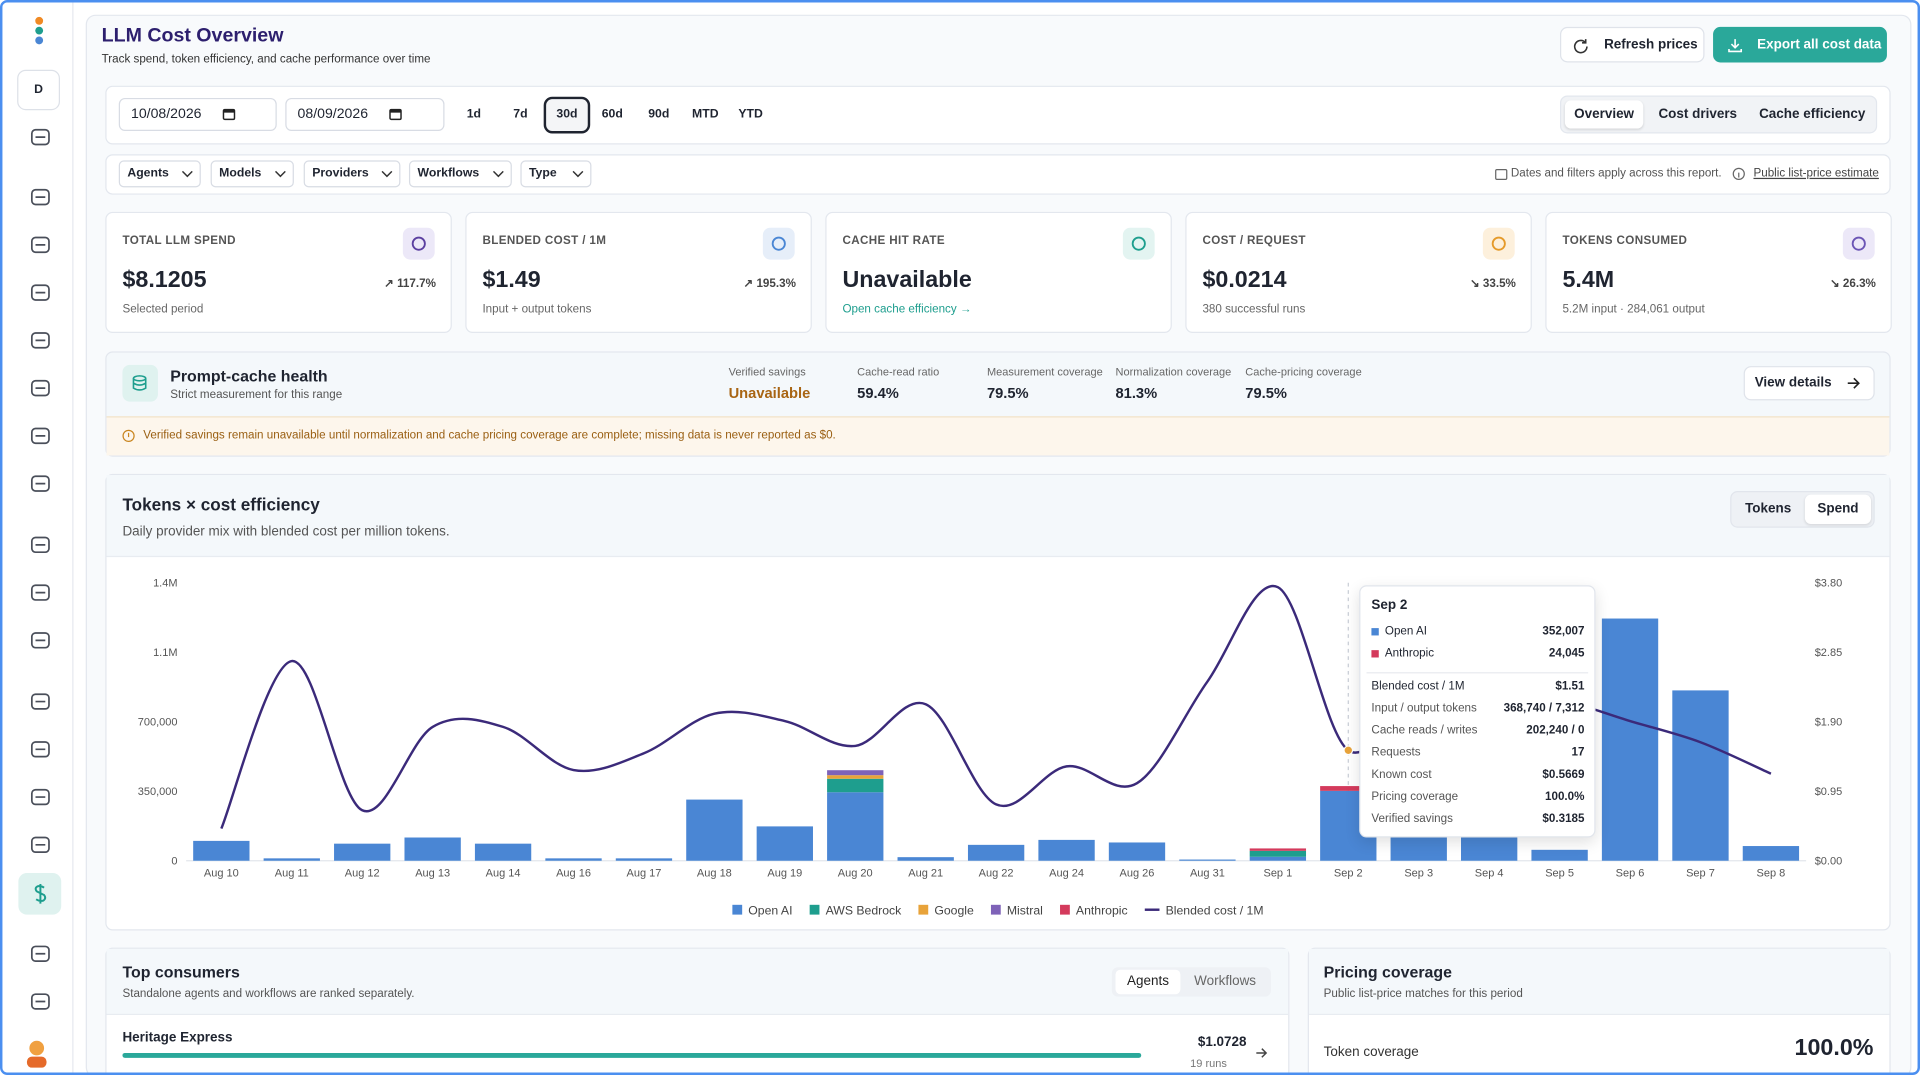 Image resolution: width=1920 pixels, height=1075 pixels. I want to click on tab-active, so click(1148, 982).